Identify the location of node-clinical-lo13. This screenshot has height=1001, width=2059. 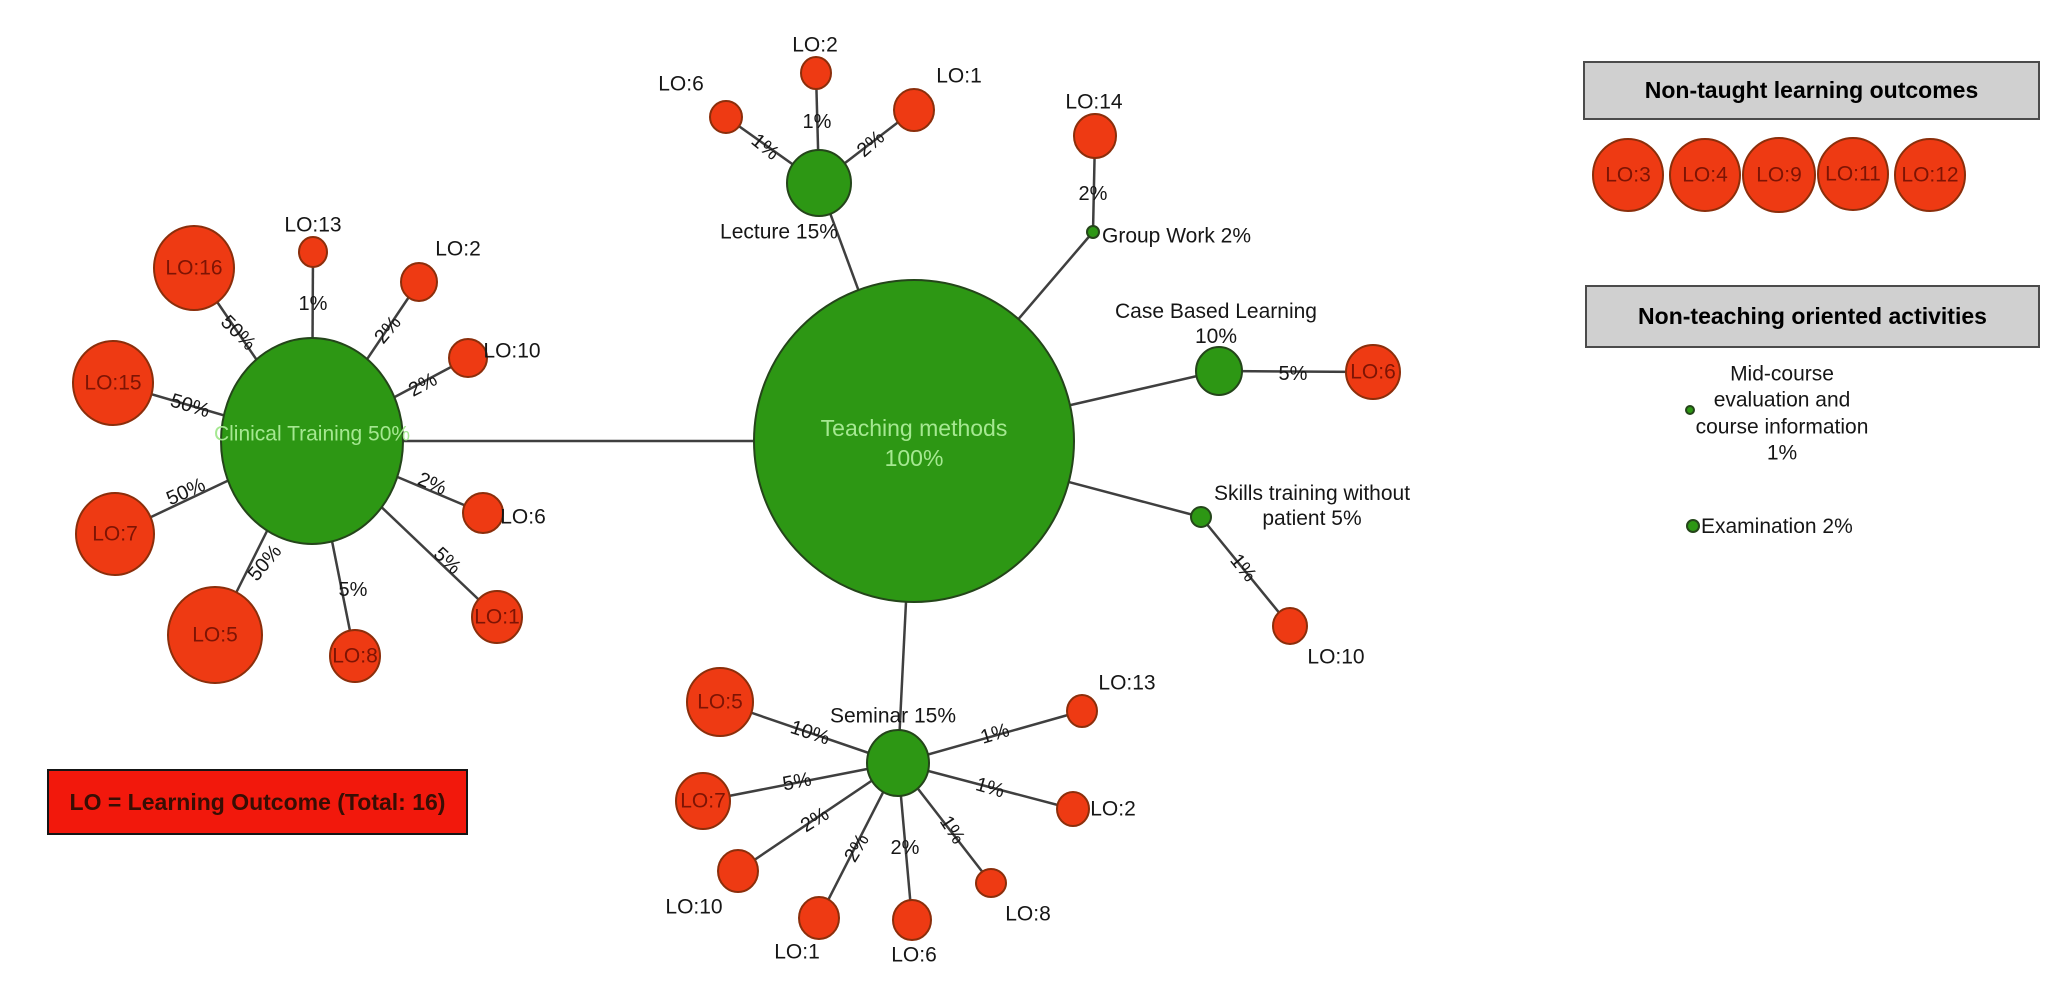
(313, 252).